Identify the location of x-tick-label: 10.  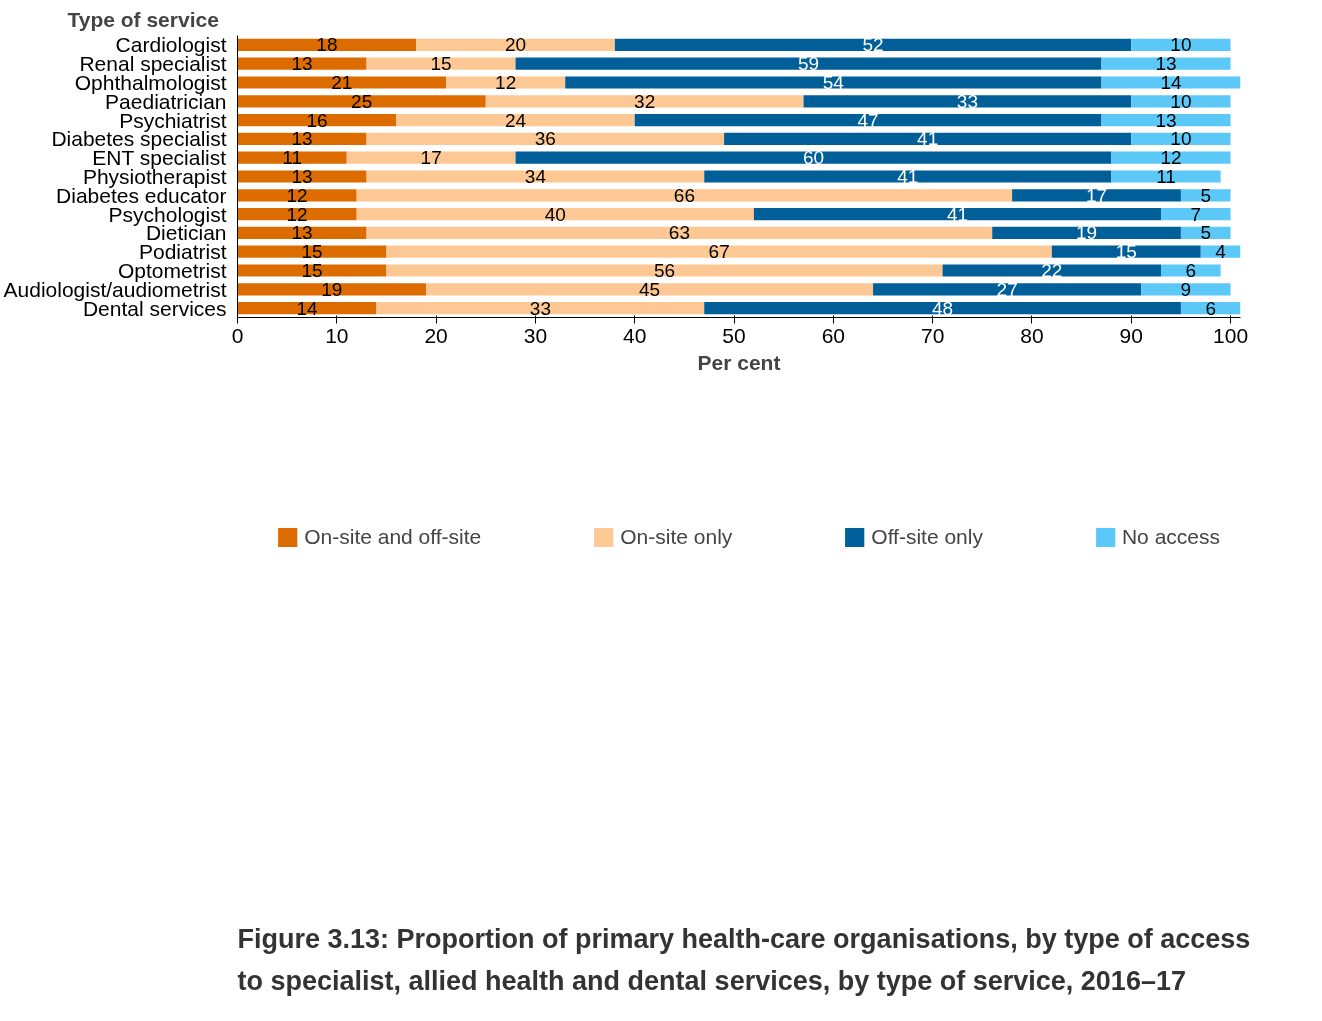
(337, 335).